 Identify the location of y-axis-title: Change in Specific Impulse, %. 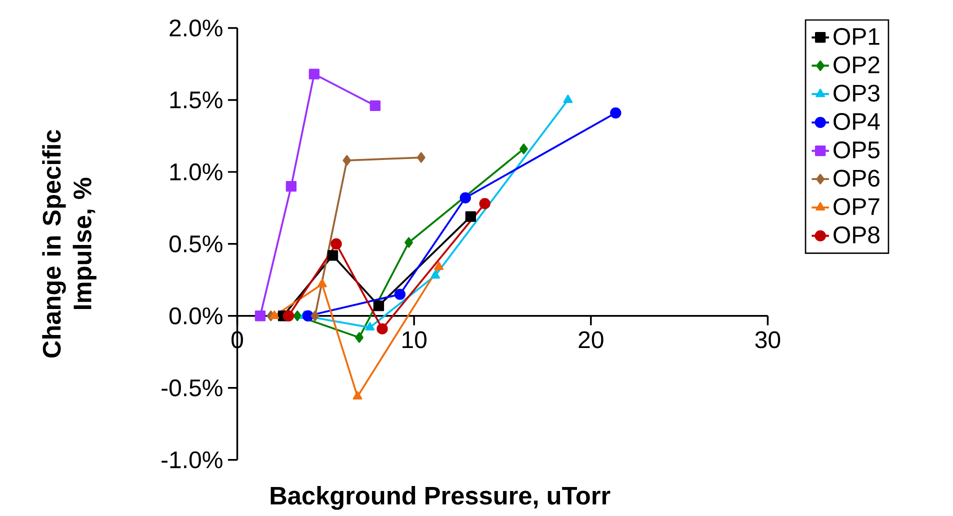
(69, 244).